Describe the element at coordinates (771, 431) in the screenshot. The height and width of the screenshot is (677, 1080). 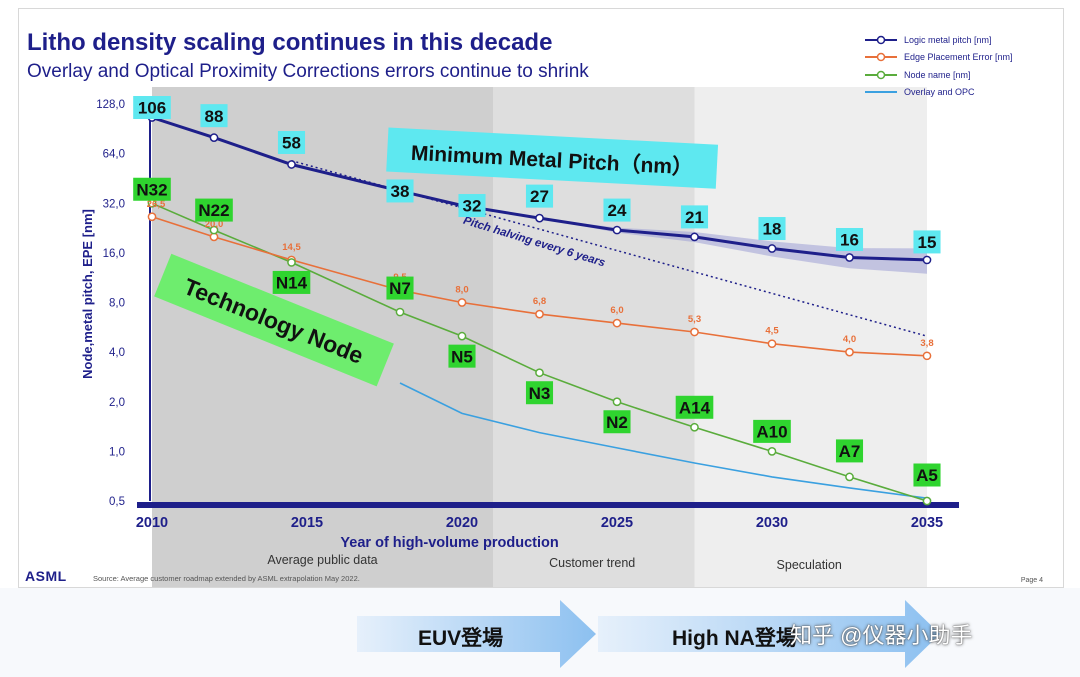
I see `node-data-label: A10` at that location.